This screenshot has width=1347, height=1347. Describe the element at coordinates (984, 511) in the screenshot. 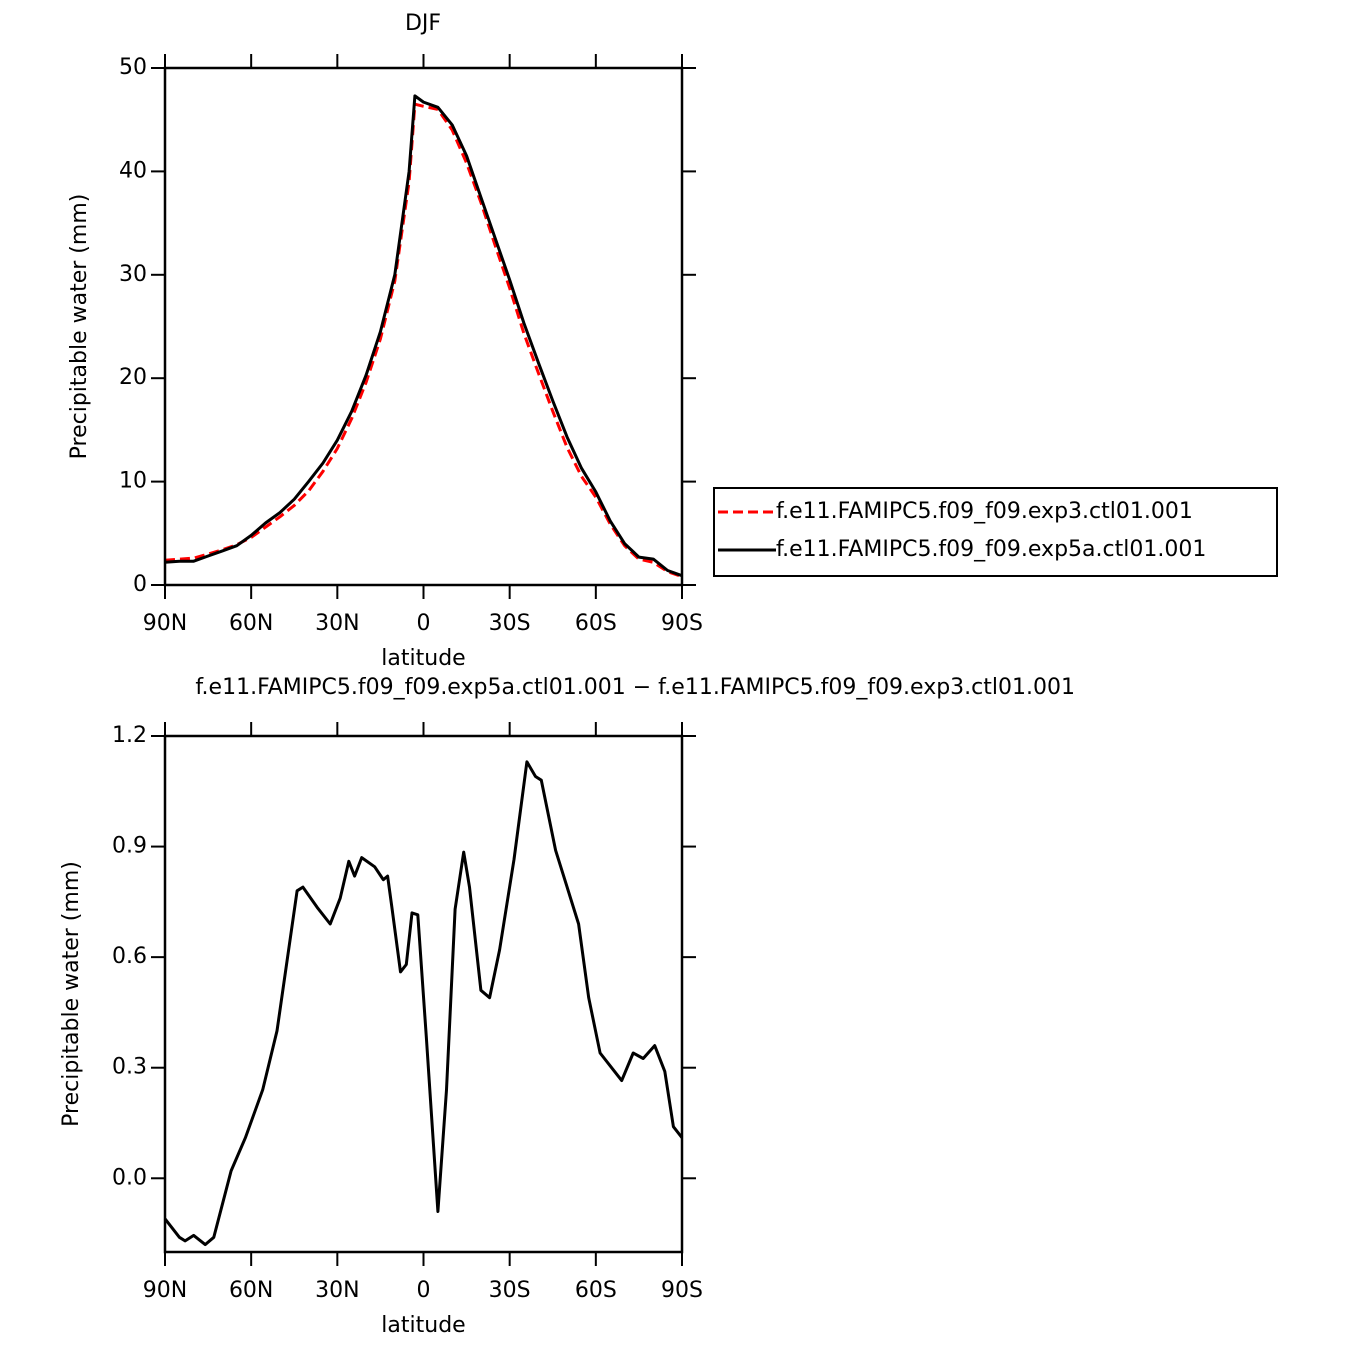

I see `legend-label: f.e11.FAMIPC5.f09_f09.exp3.ctl01.001` at that location.